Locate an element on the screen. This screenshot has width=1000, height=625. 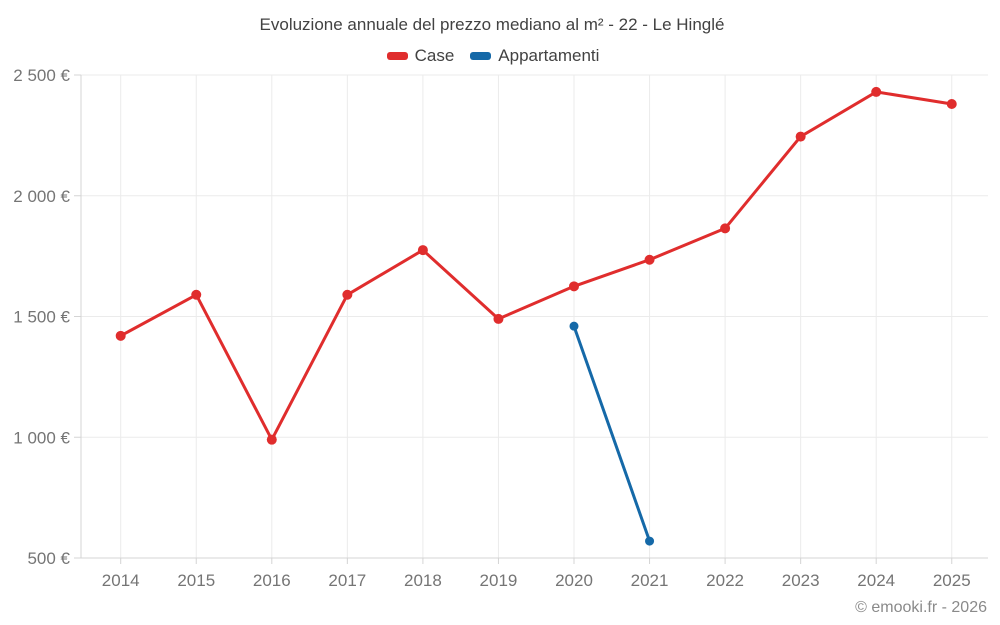
point-appartamenti-2020 is located at coordinates (574, 326).